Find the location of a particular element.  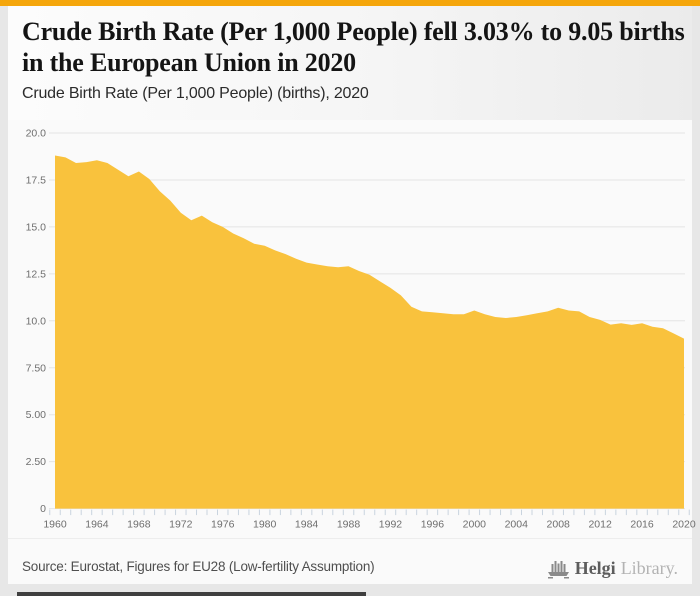

x-axis-label: 1972 is located at coordinates (181, 525).